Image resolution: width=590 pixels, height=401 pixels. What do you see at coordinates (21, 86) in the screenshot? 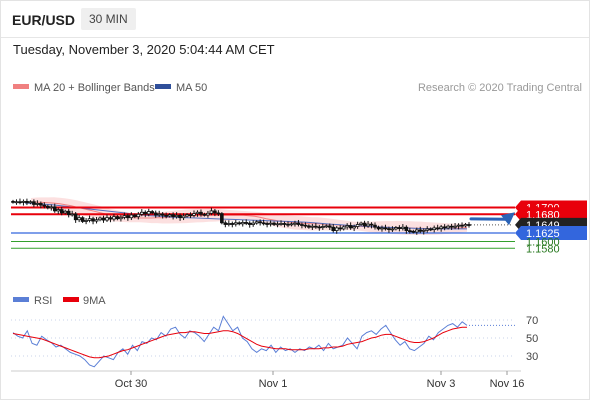
I see `ma20-legend-swatch` at bounding box center [21, 86].